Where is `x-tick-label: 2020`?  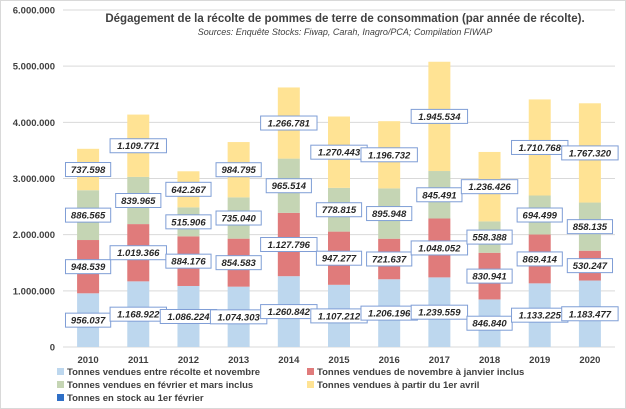 x-tick-label: 2020 is located at coordinates (589, 360).